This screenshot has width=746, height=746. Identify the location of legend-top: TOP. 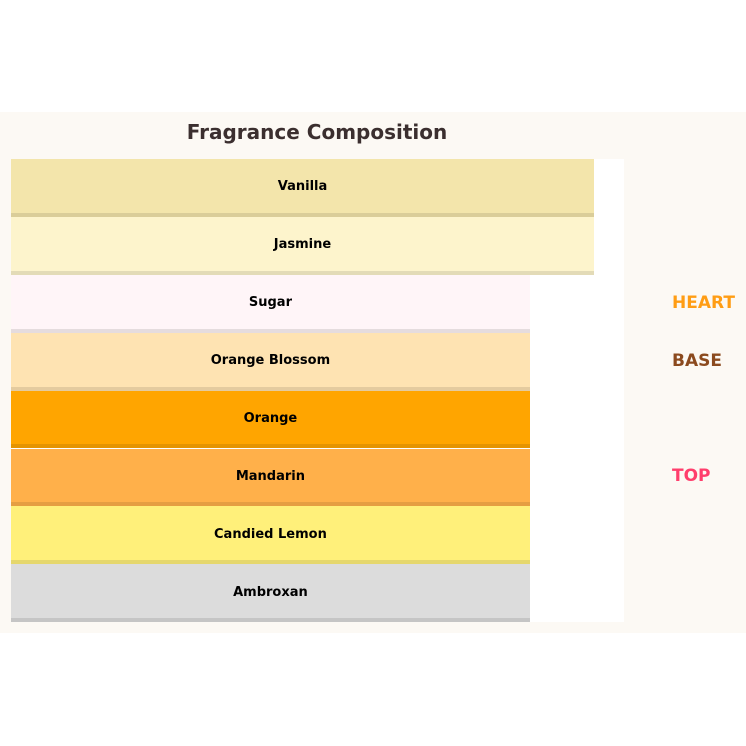
(691, 476).